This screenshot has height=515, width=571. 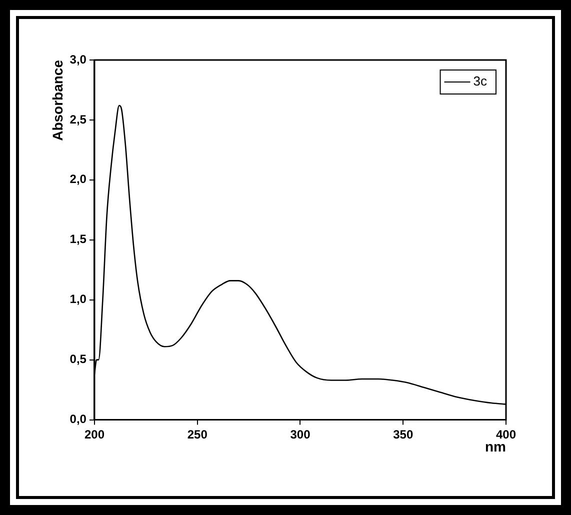 What do you see at coordinates (94, 434) in the screenshot?
I see `x-tick-label: 200` at bounding box center [94, 434].